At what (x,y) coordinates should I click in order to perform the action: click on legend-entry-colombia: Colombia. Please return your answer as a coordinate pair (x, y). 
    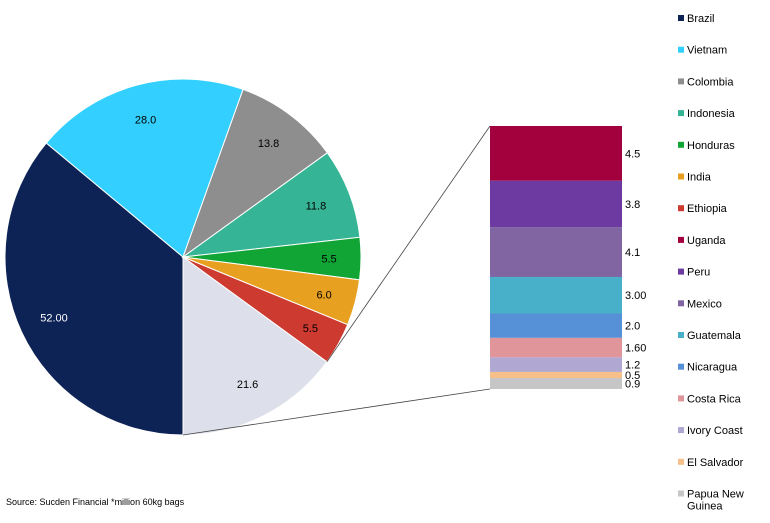
    Looking at the image, I should click on (706, 82).